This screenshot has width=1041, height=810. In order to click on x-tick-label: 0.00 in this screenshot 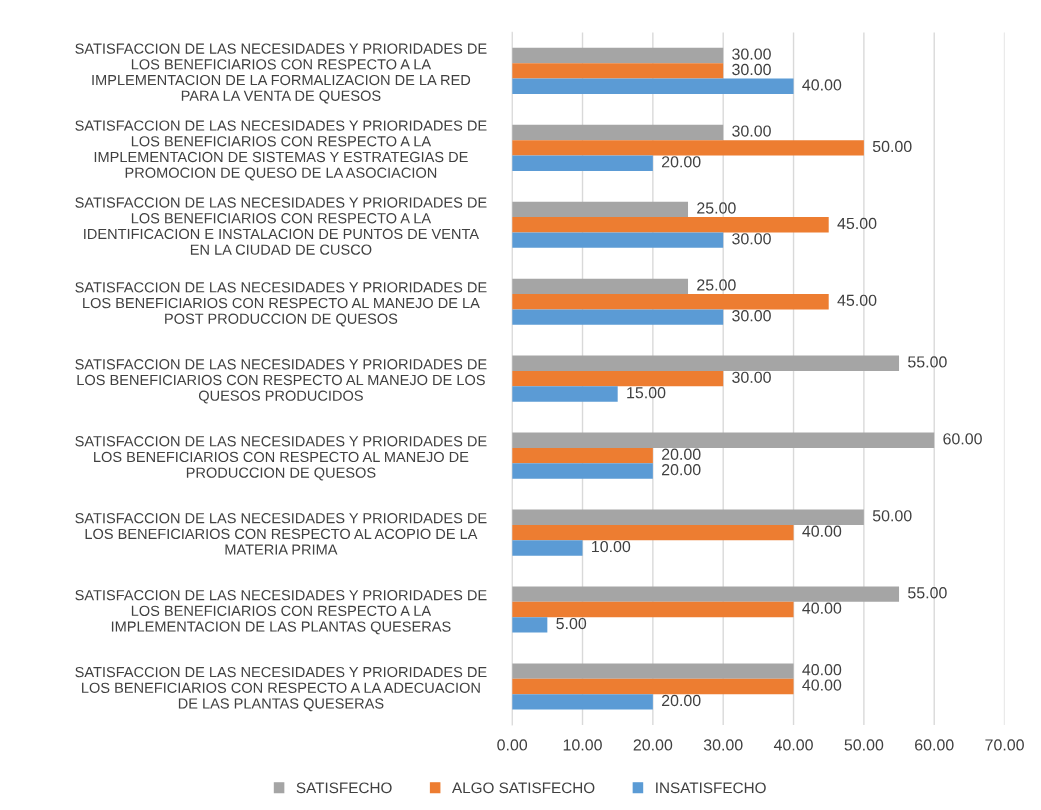, I will do `click(512, 745)`.